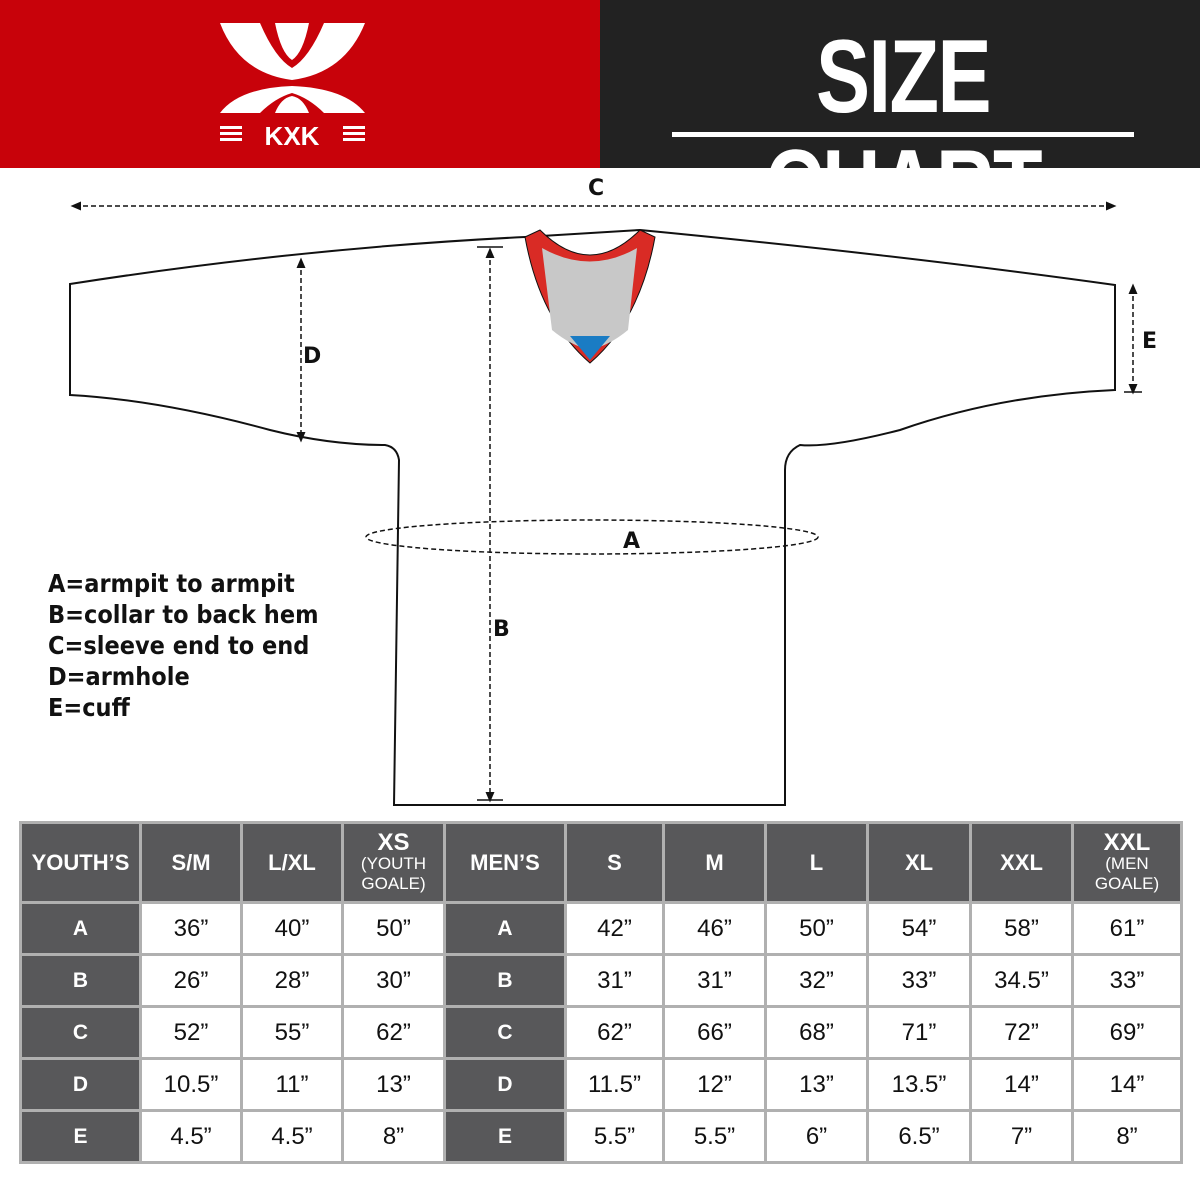 The image size is (1200, 1200). Describe the element at coordinates (292, 928) in the screenshot. I see `table-cell: 40”` at that location.